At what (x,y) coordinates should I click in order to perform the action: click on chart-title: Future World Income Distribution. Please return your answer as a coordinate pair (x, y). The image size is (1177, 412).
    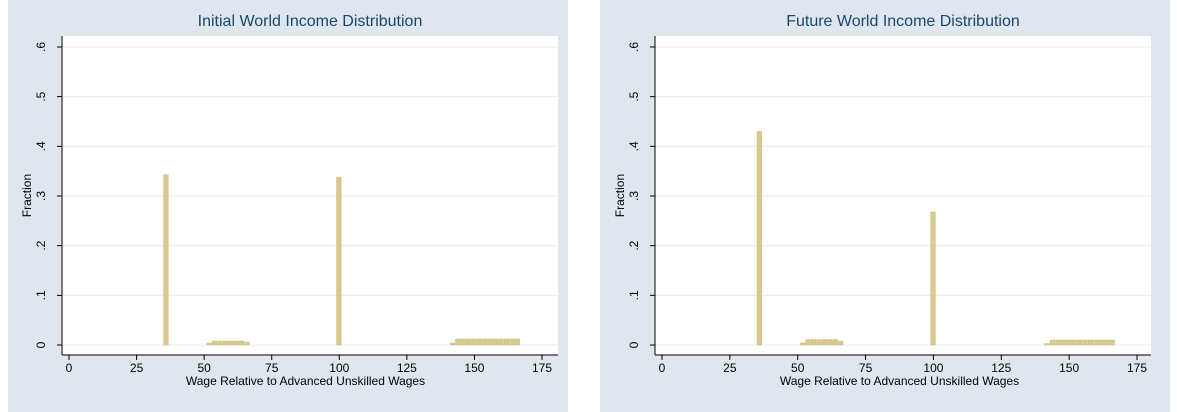
    Looking at the image, I should click on (903, 21).